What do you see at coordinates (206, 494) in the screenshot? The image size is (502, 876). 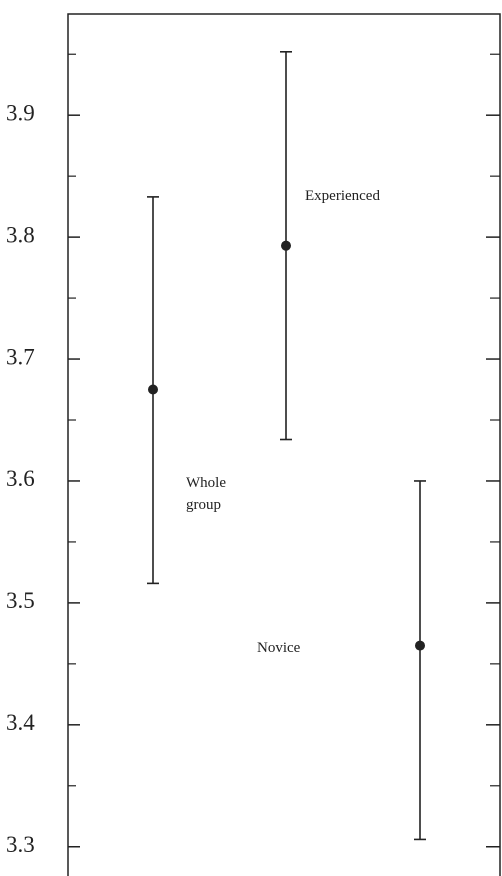 I see `group-label: Whole group` at bounding box center [206, 494].